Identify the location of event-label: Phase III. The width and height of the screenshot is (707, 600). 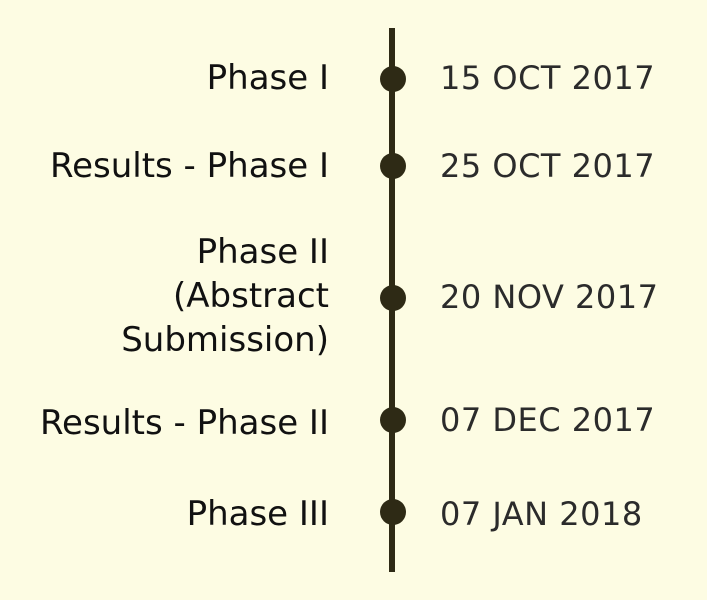
(257, 514).